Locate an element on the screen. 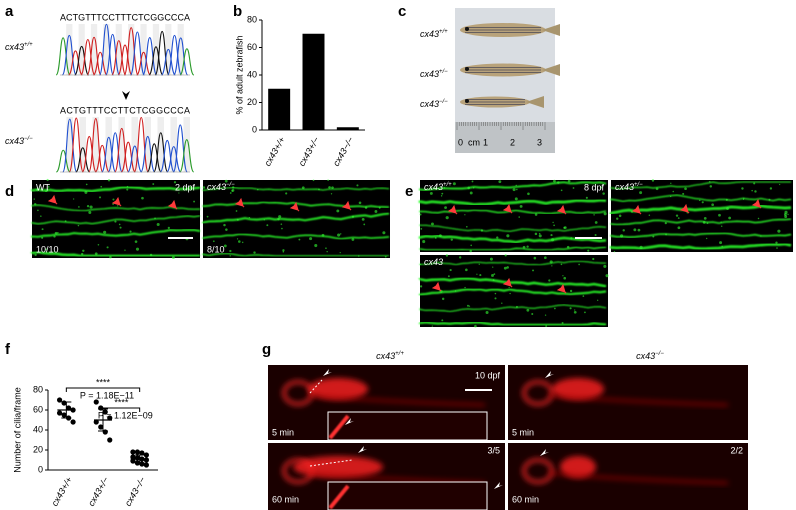 The image size is (796, 510). fluorescence-image is located at coordinates (702, 216).